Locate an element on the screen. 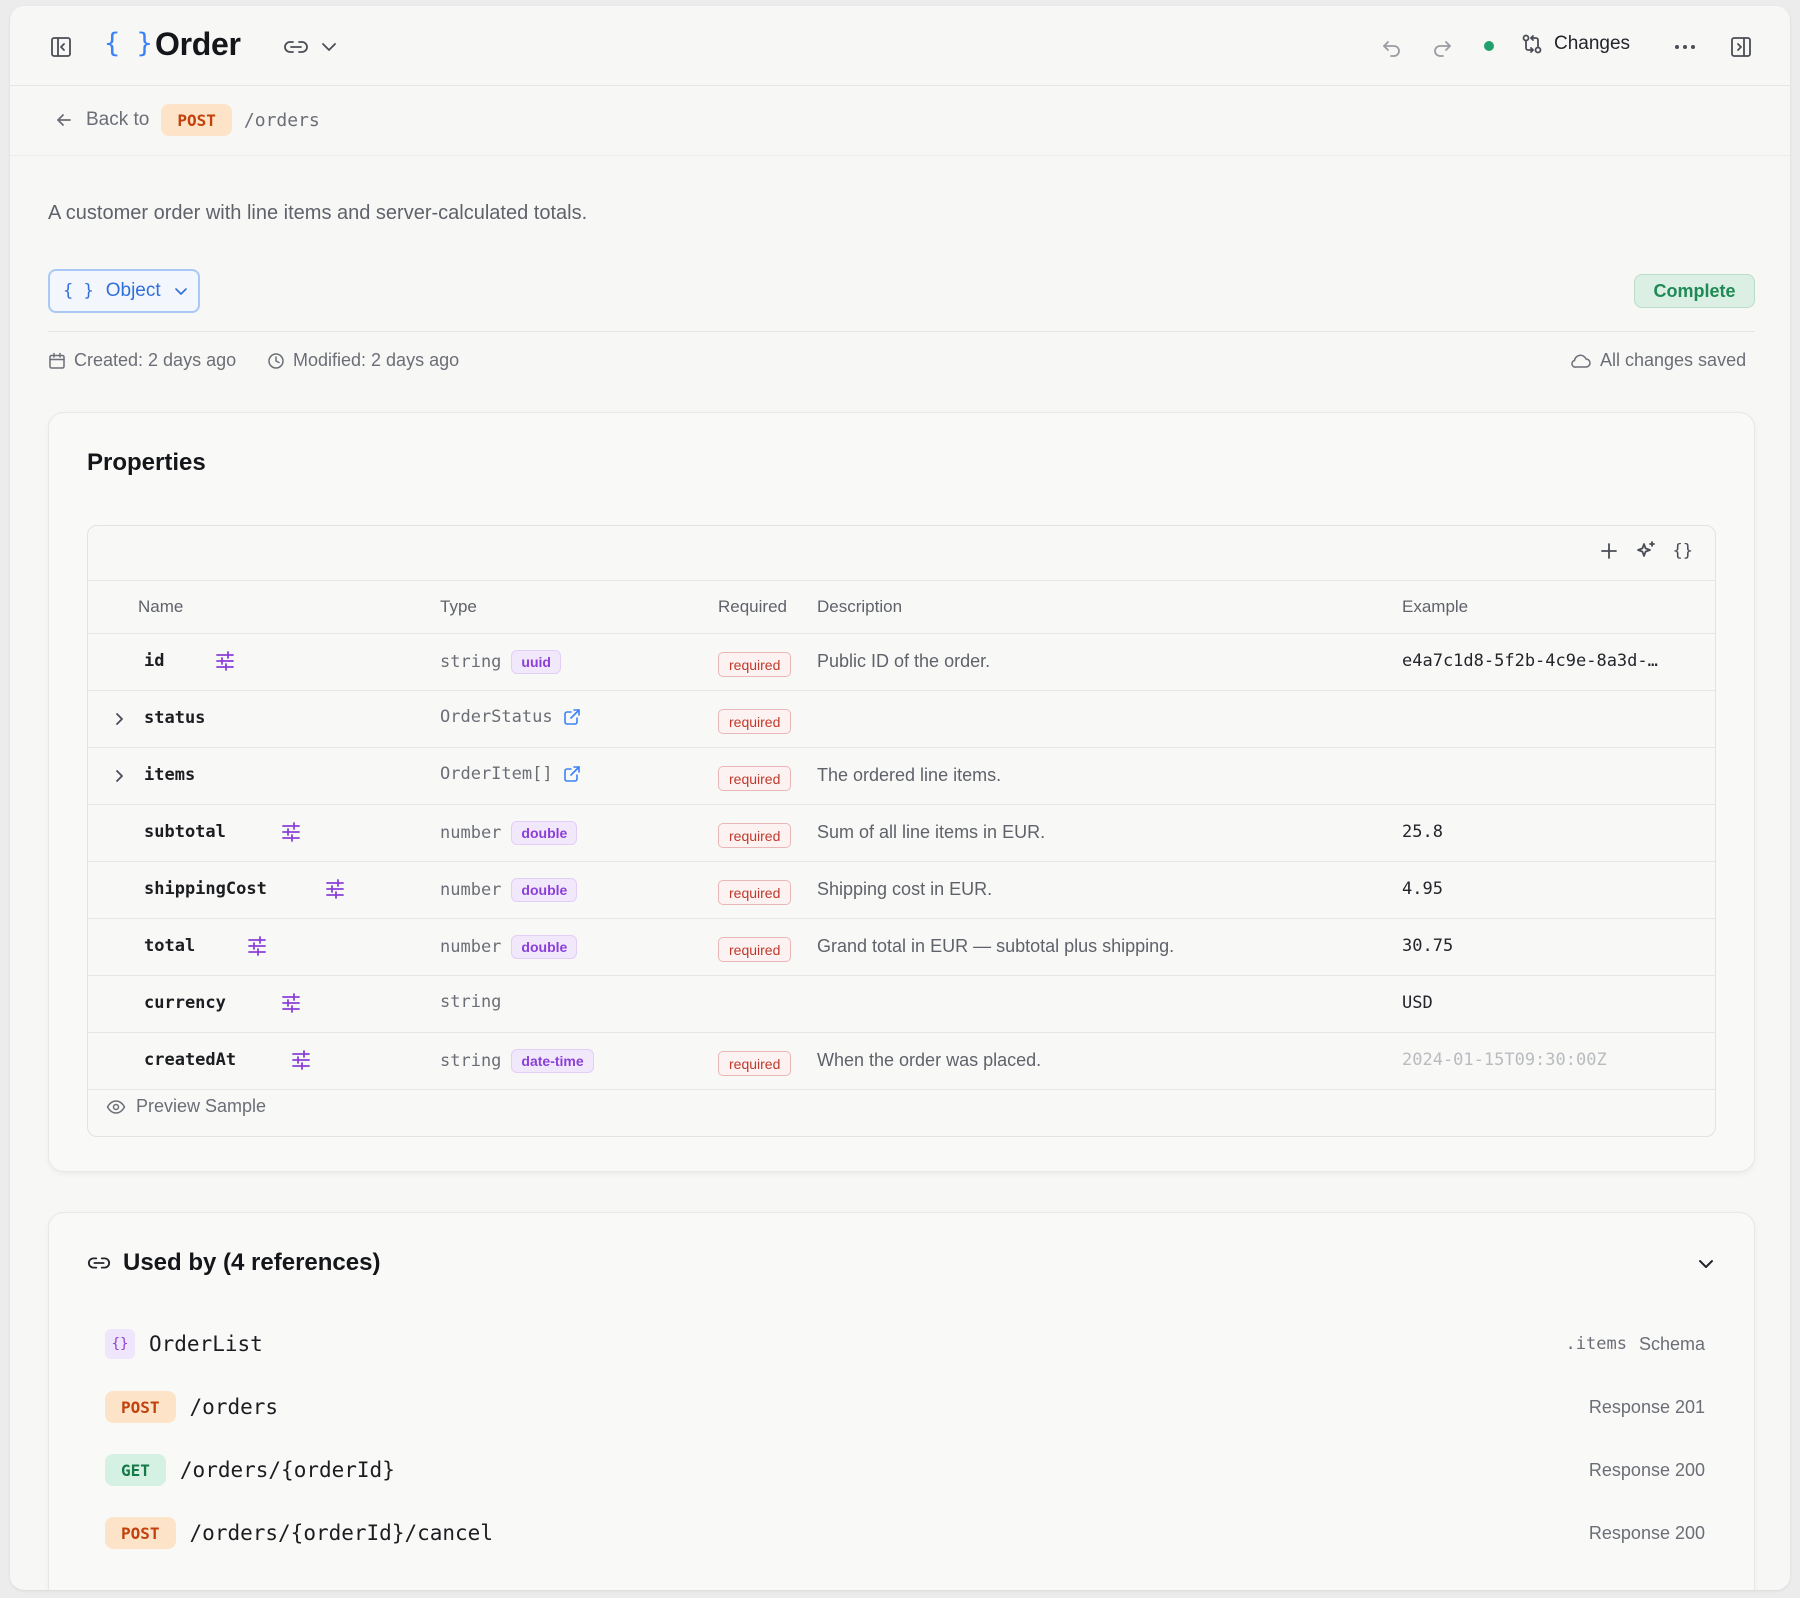 The image size is (1800, 1598). undo-icon is located at coordinates (1392, 48).